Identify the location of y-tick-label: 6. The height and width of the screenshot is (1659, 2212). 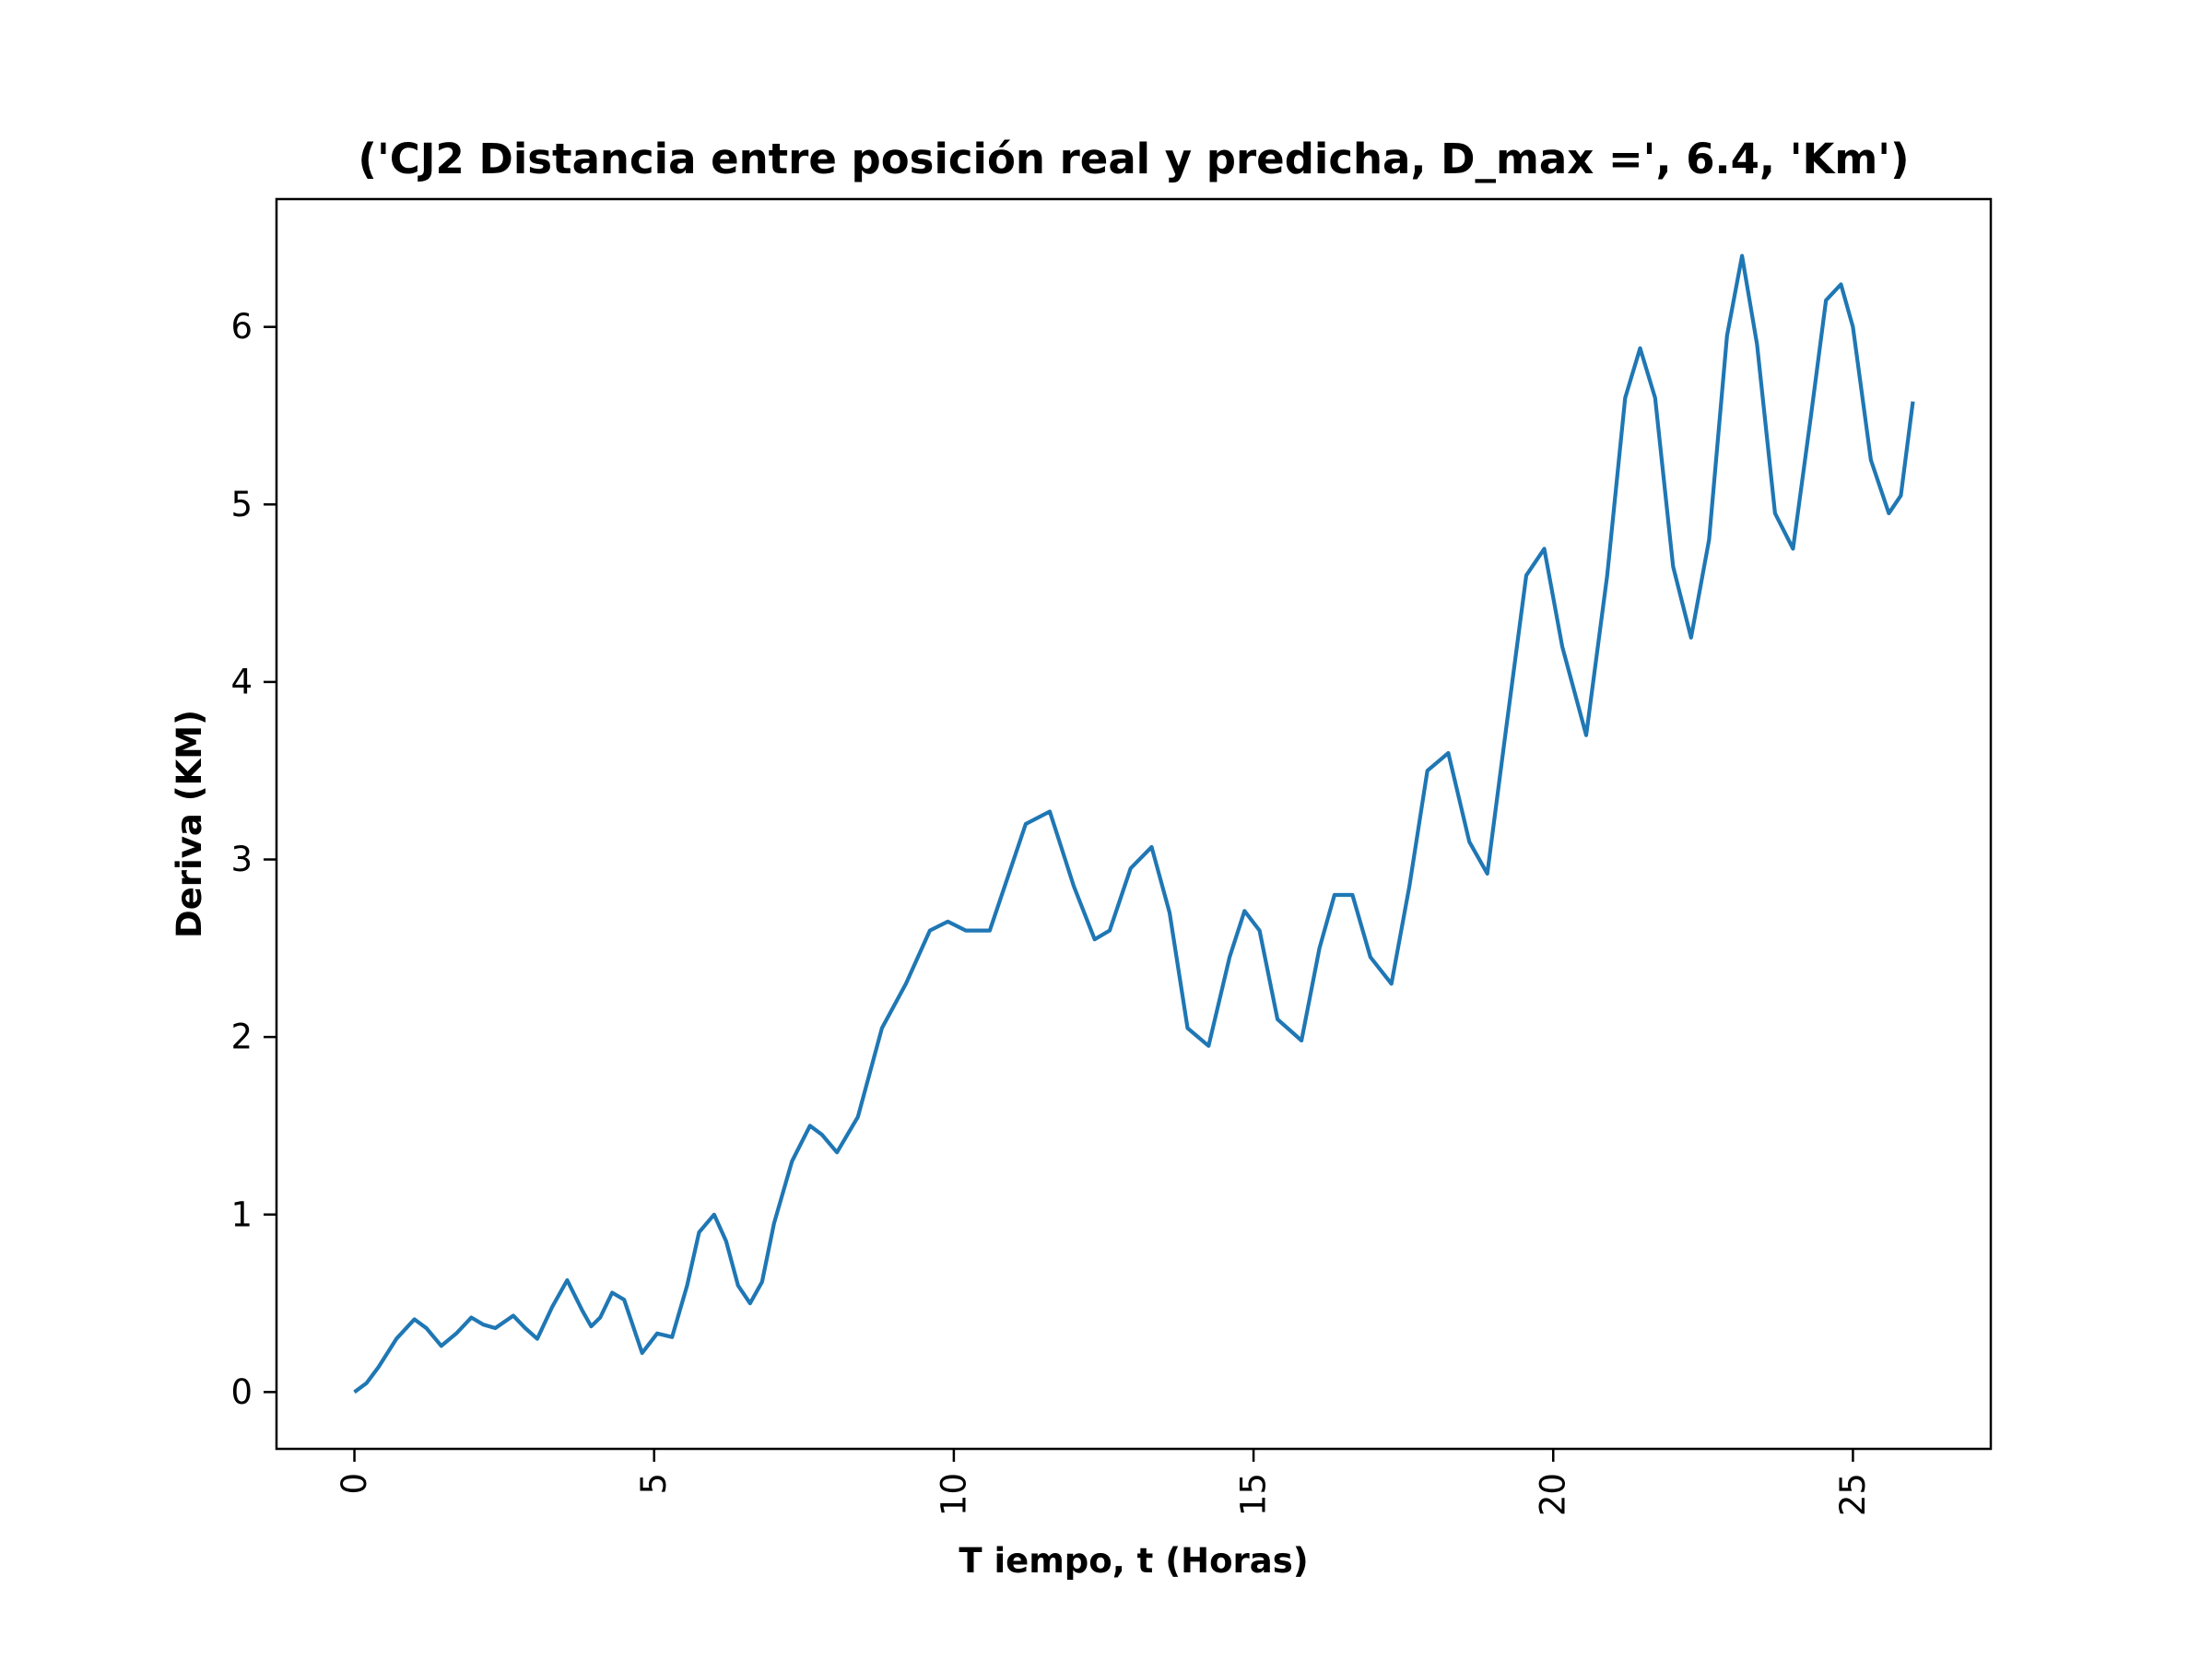
(241, 327).